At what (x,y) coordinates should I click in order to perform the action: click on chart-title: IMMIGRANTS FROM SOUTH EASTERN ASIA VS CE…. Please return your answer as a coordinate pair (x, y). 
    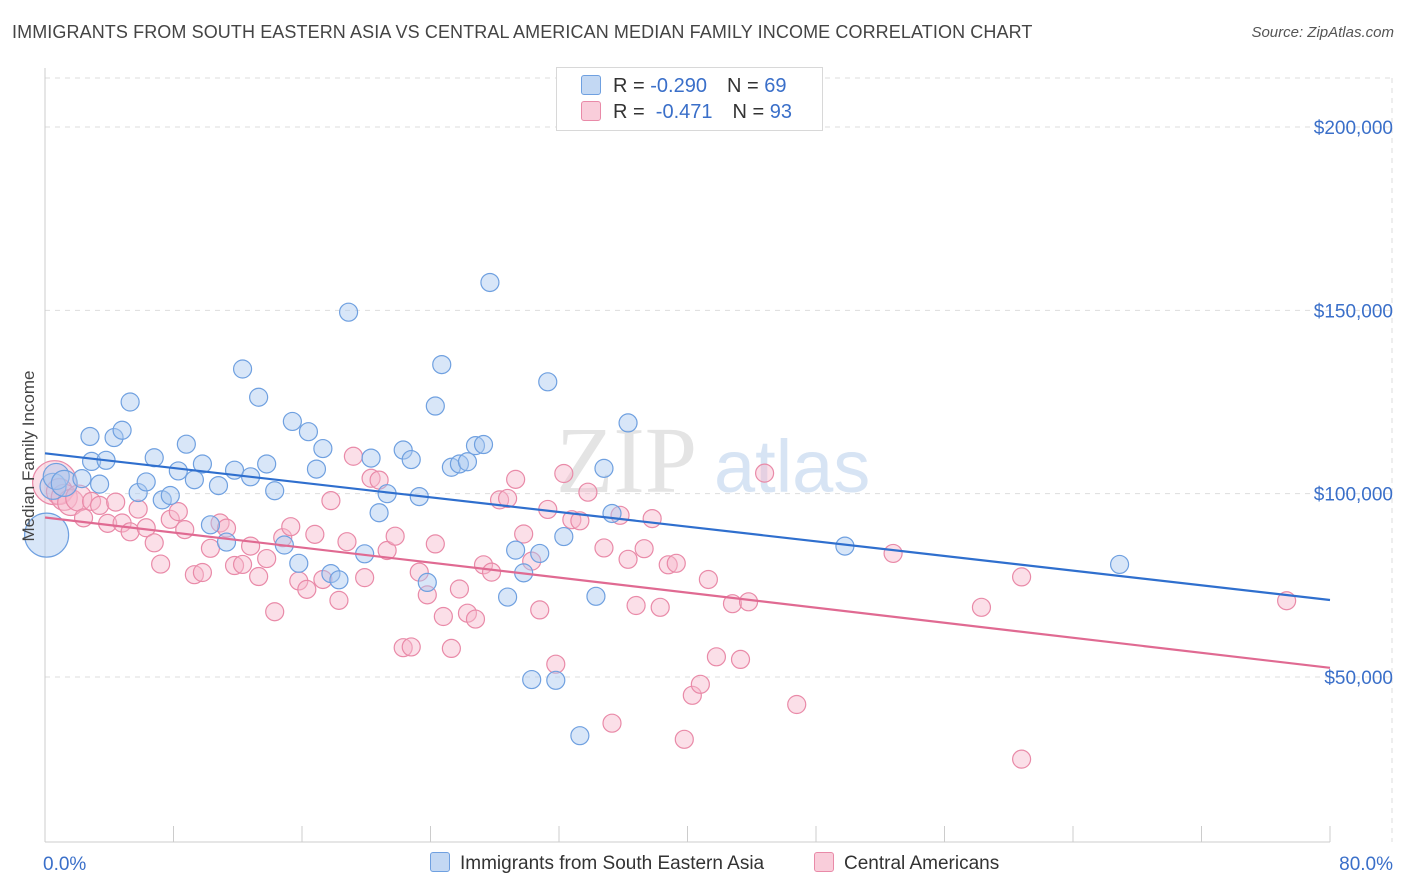
    Looking at the image, I should click on (522, 32).